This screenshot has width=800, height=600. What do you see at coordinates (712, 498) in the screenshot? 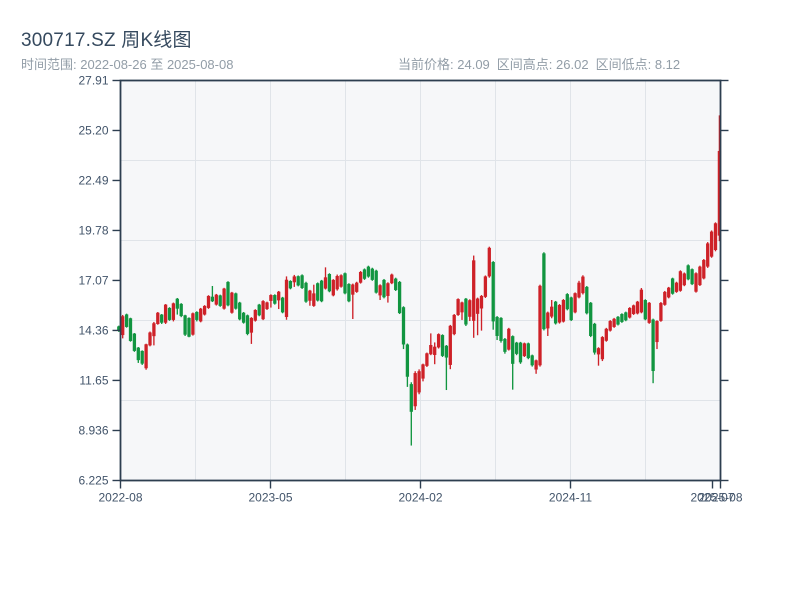
I see `x-tick-label: 2025-07` at bounding box center [712, 498].